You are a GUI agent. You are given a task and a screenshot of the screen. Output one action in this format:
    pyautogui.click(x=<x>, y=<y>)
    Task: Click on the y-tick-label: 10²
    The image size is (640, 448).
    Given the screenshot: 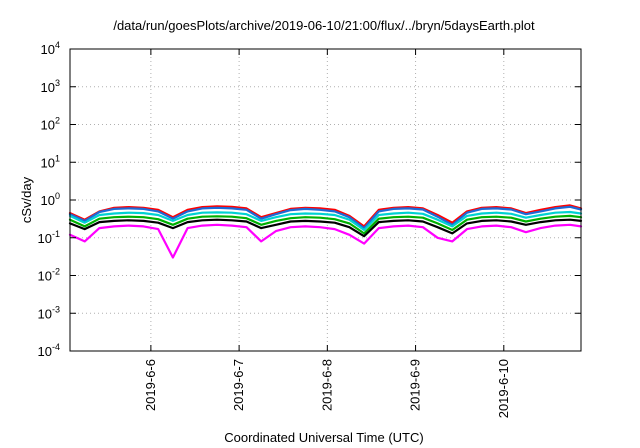 What is the action you would take?
    pyautogui.click(x=50, y=124)
    